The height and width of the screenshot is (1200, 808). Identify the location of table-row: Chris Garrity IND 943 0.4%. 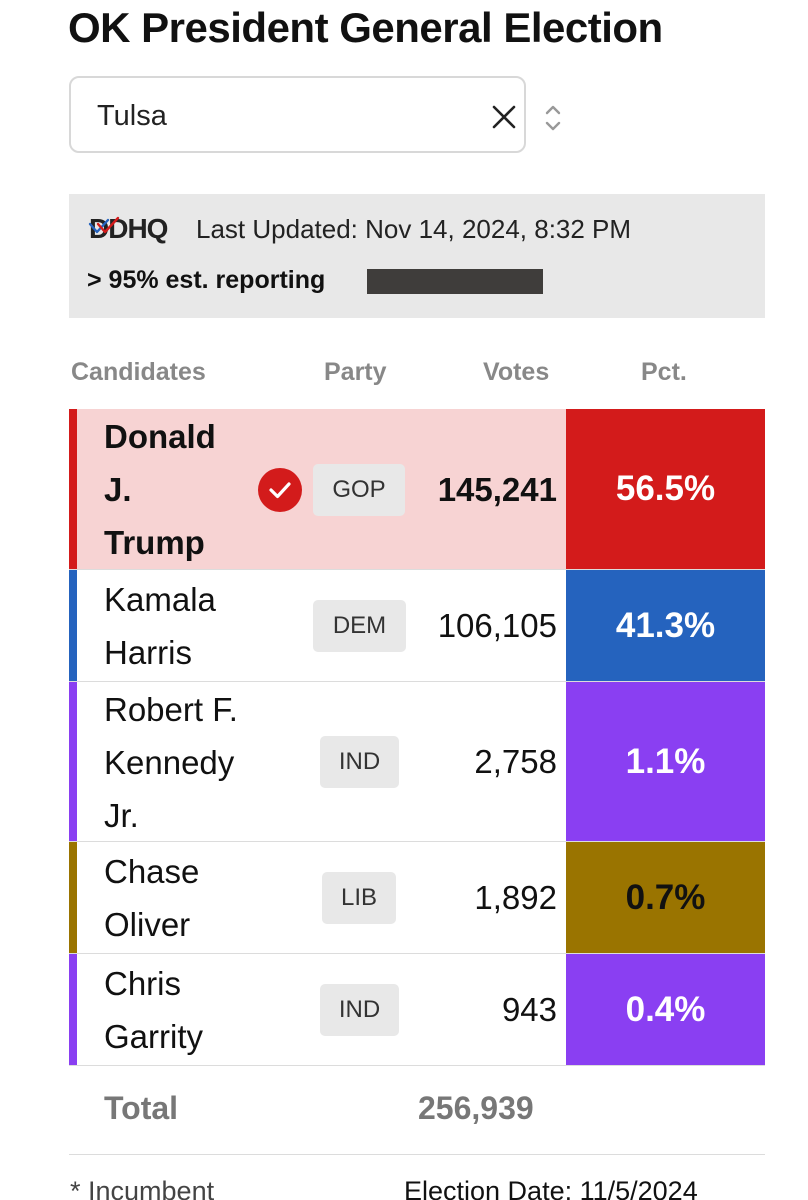
(417, 1010).